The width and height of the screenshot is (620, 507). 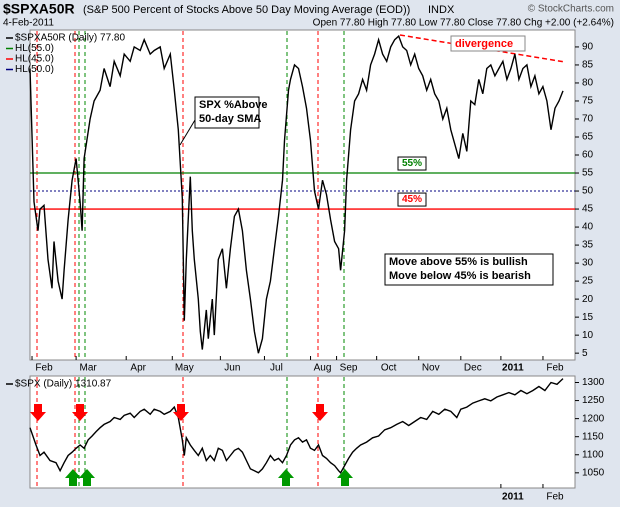 What do you see at coordinates (431, 368) in the screenshot?
I see `x-tick-label: Nov` at bounding box center [431, 368].